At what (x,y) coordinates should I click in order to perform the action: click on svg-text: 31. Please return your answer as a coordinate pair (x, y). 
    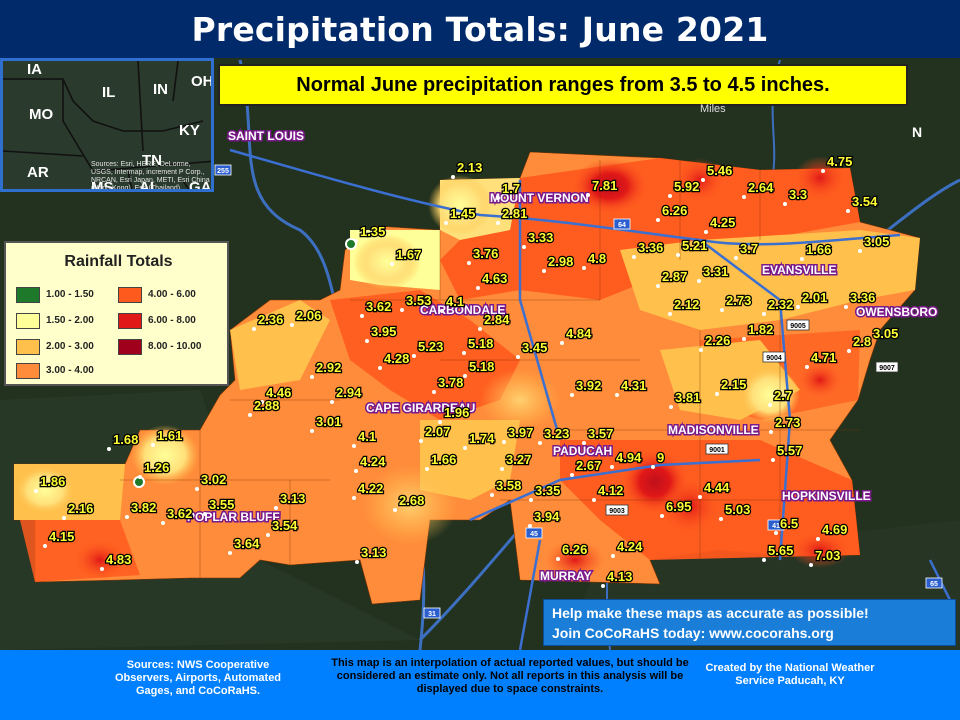
    Looking at the image, I should click on (432, 614).